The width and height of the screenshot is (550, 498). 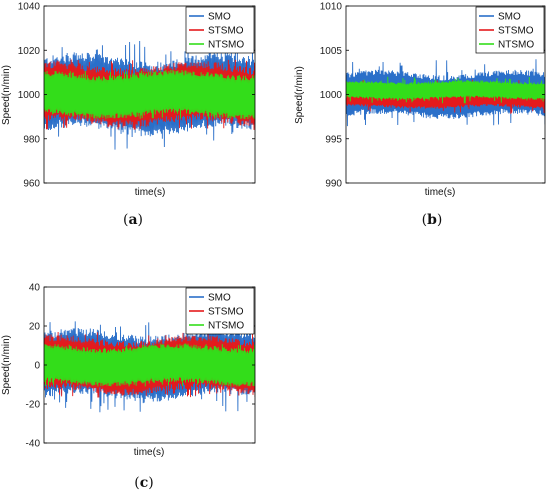 I want to click on y-tick-label: 20, so click(x=35, y=327).